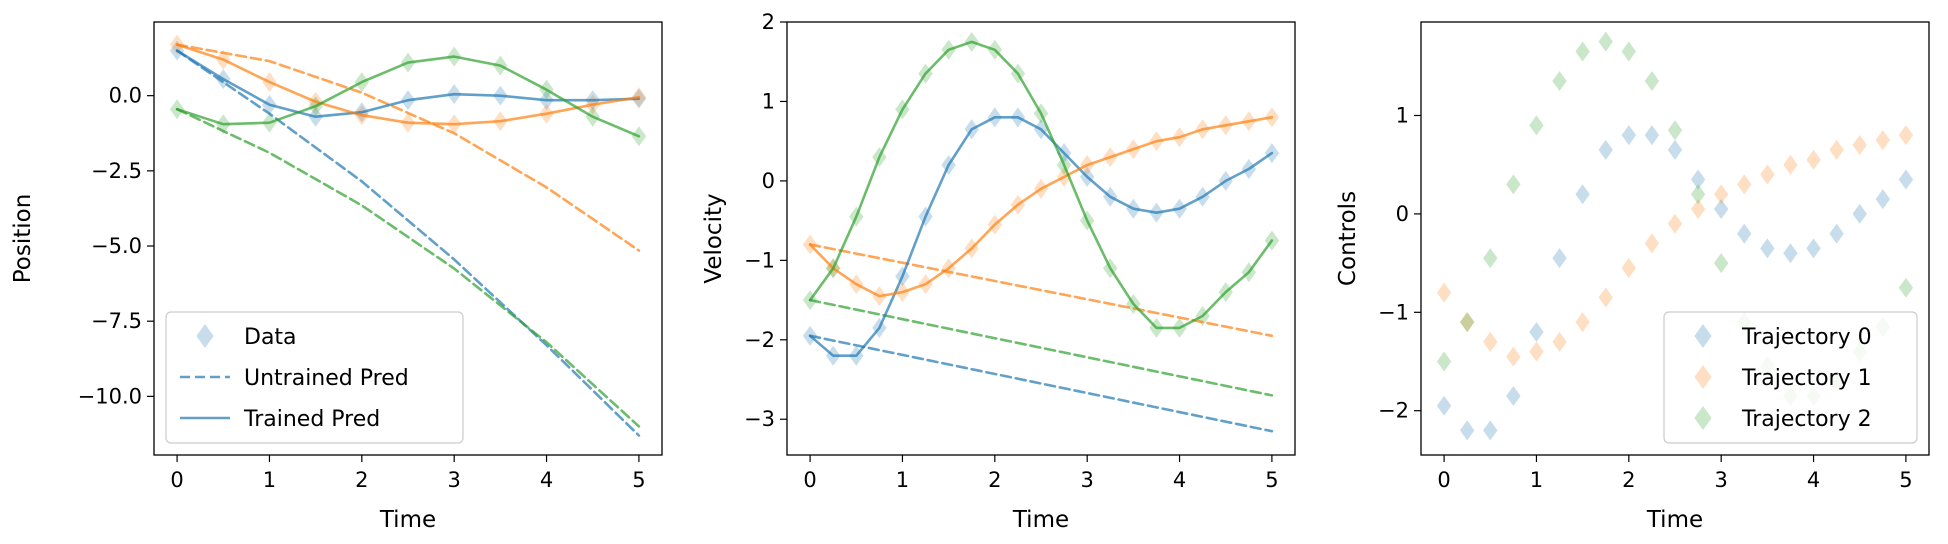 This screenshot has height=544, width=1948. Describe the element at coordinates (1806, 419) in the screenshot. I see `legend-entry-label: Trajectory 2` at that location.